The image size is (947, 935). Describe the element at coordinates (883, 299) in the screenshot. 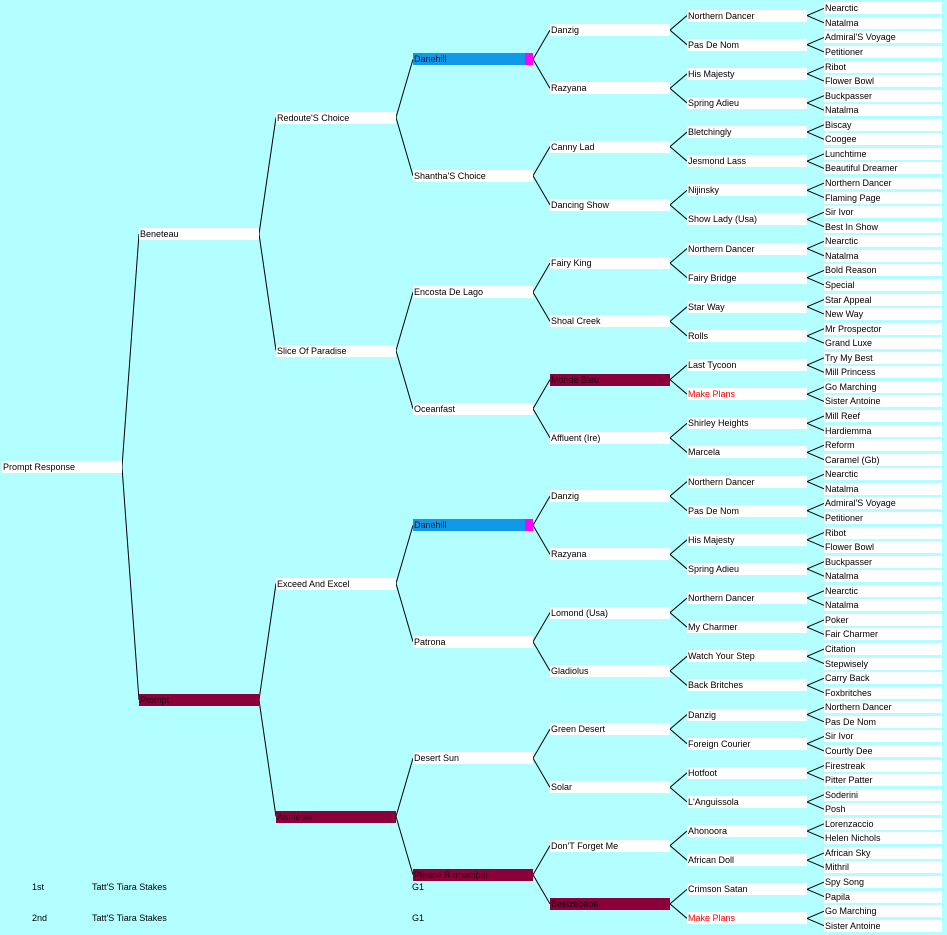

I see `horse-gen6-20-star-appeal: Star Appeal` at that location.